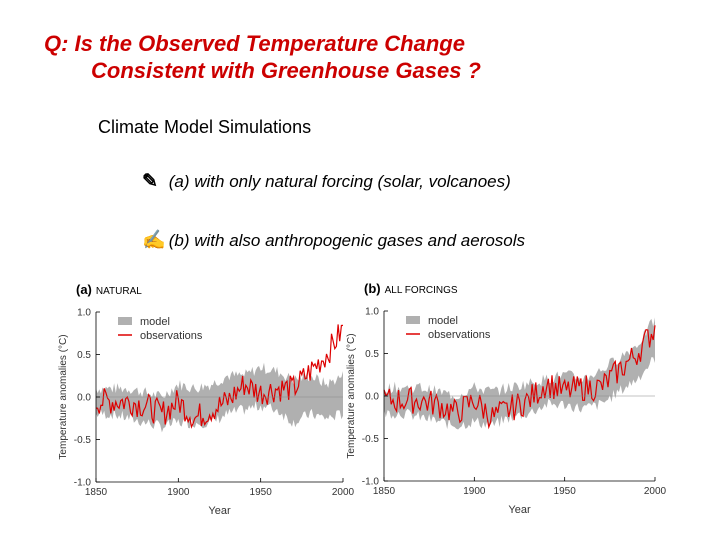 The width and height of the screenshot is (720, 540). What do you see at coordinates (205, 127) in the screenshot?
I see `subtitle: Climate Model Simulations` at bounding box center [205, 127].